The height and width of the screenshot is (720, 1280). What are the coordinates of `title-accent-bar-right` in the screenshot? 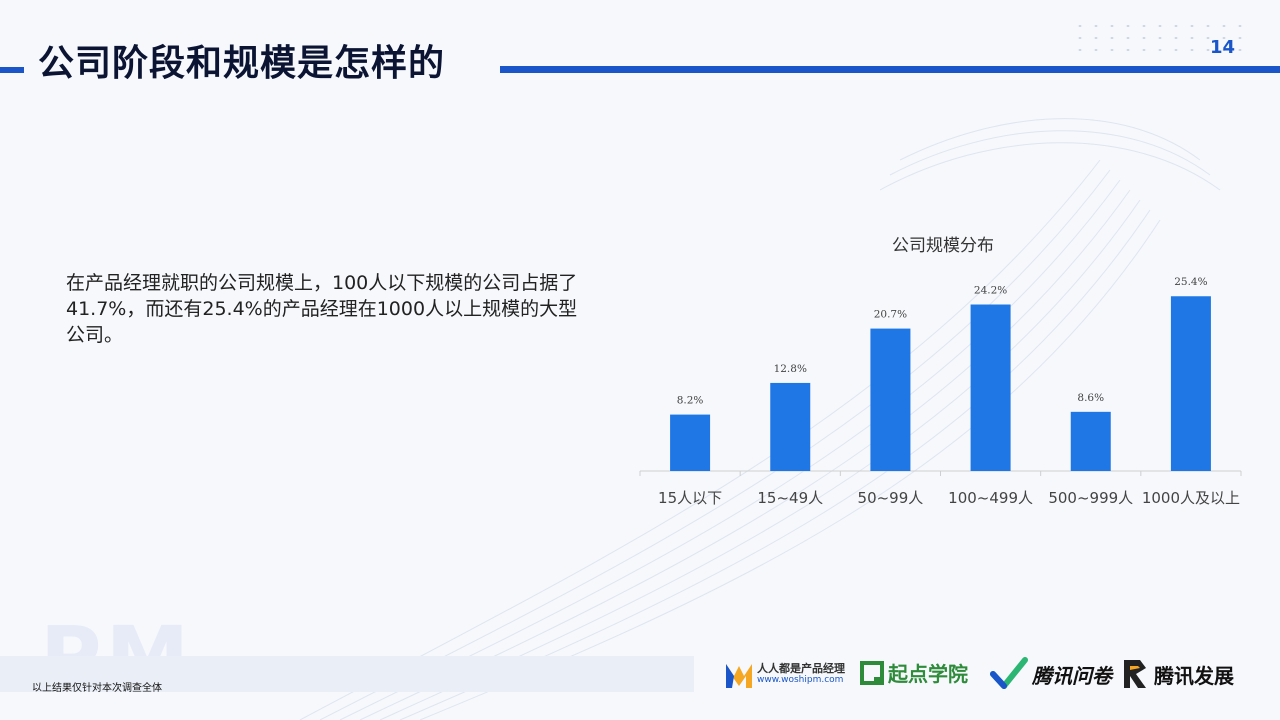 It's located at (890, 69).